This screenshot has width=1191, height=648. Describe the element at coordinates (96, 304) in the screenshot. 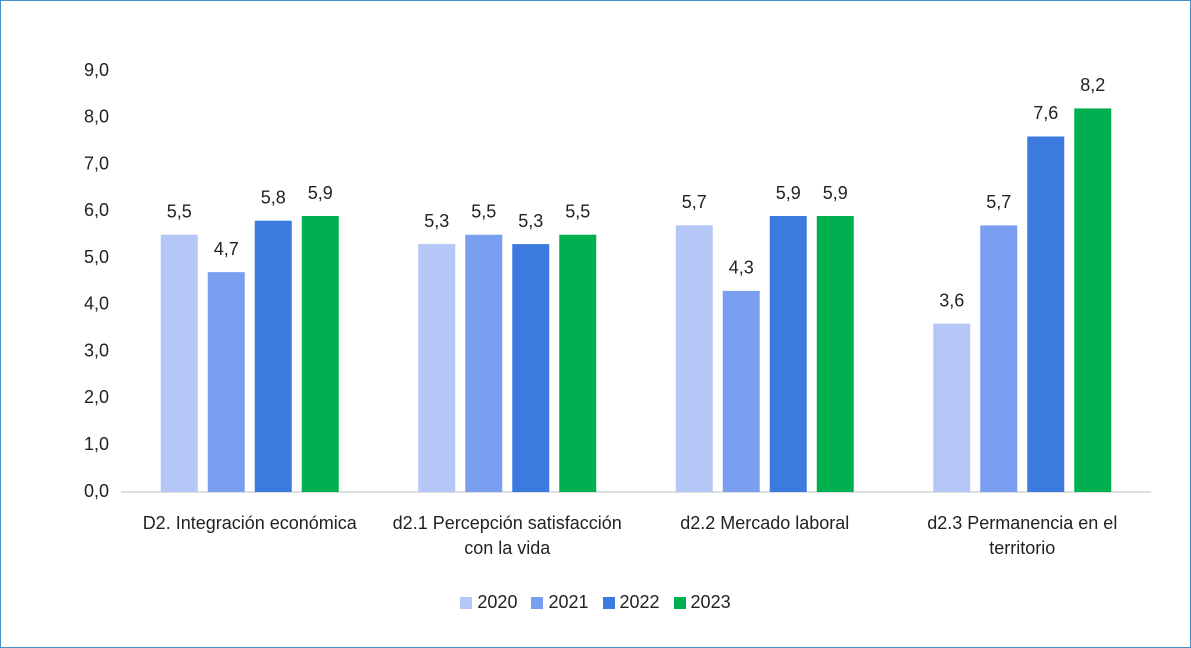

I see `y-tick-label: 4,0` at that location.